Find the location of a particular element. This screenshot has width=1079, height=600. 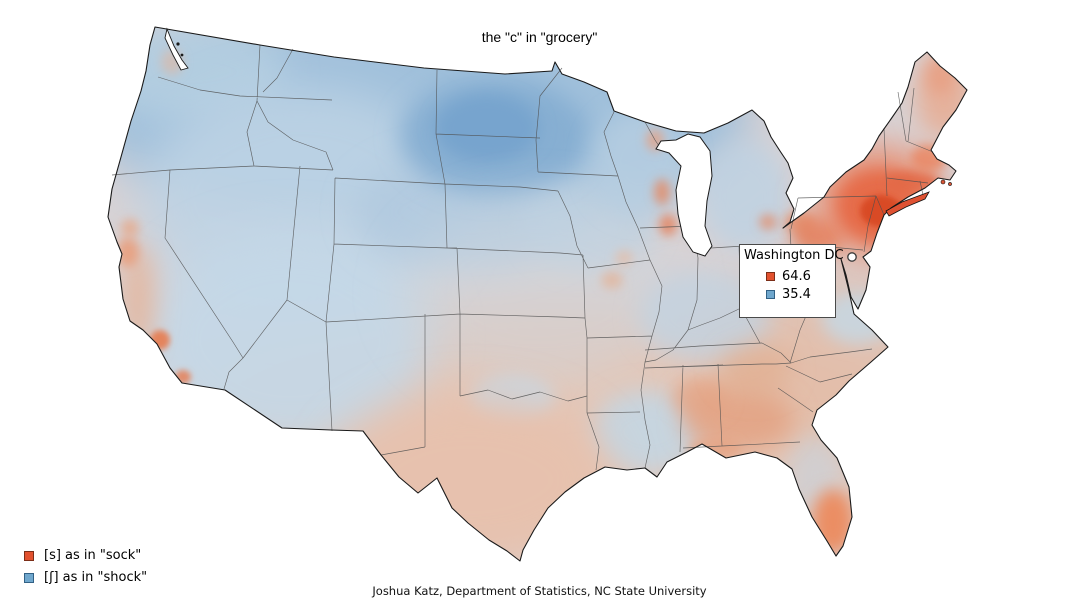

washington-dc-marker is located at coordinates (852, 257).